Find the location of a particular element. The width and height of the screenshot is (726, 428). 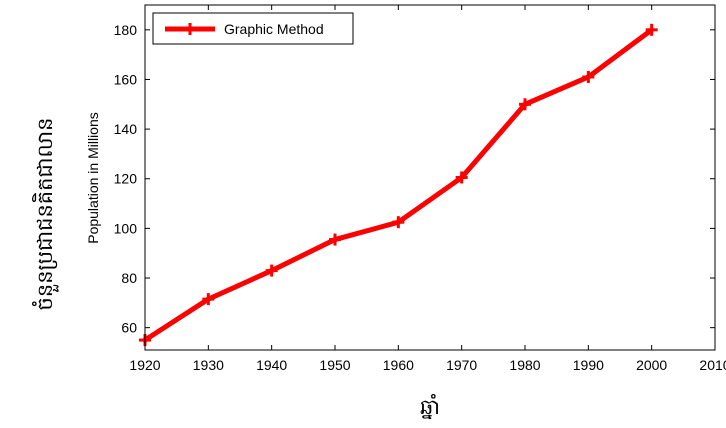

legend: Graphic Method is located at coordinates (253, 28).